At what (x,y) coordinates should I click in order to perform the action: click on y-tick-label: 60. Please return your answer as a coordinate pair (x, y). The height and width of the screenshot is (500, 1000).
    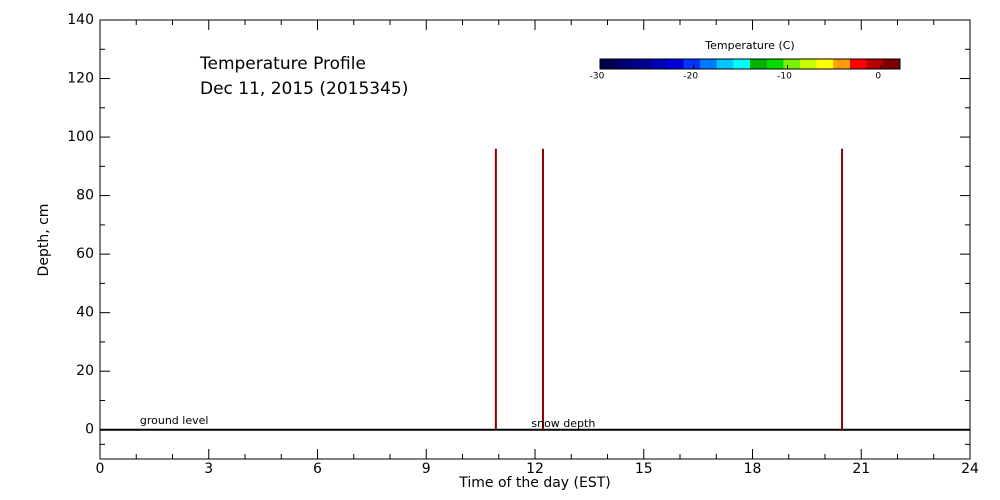
    Looking at the image, I should click on (85, 254).